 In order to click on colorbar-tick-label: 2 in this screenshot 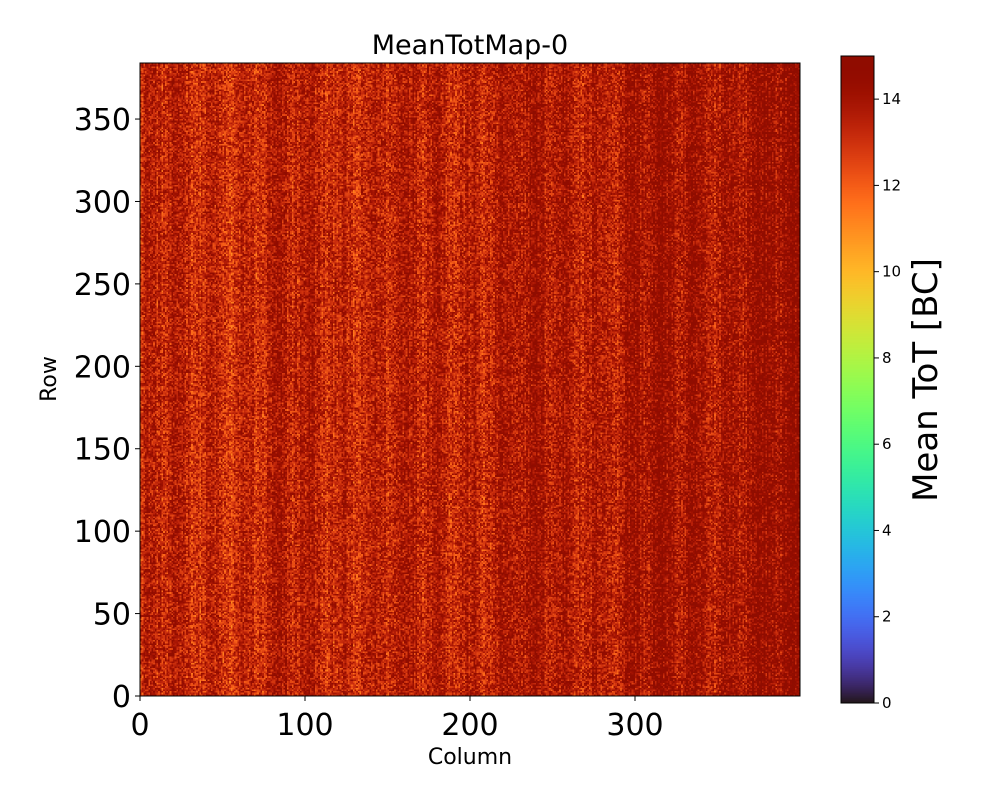, I will do `click(887, 617)`.